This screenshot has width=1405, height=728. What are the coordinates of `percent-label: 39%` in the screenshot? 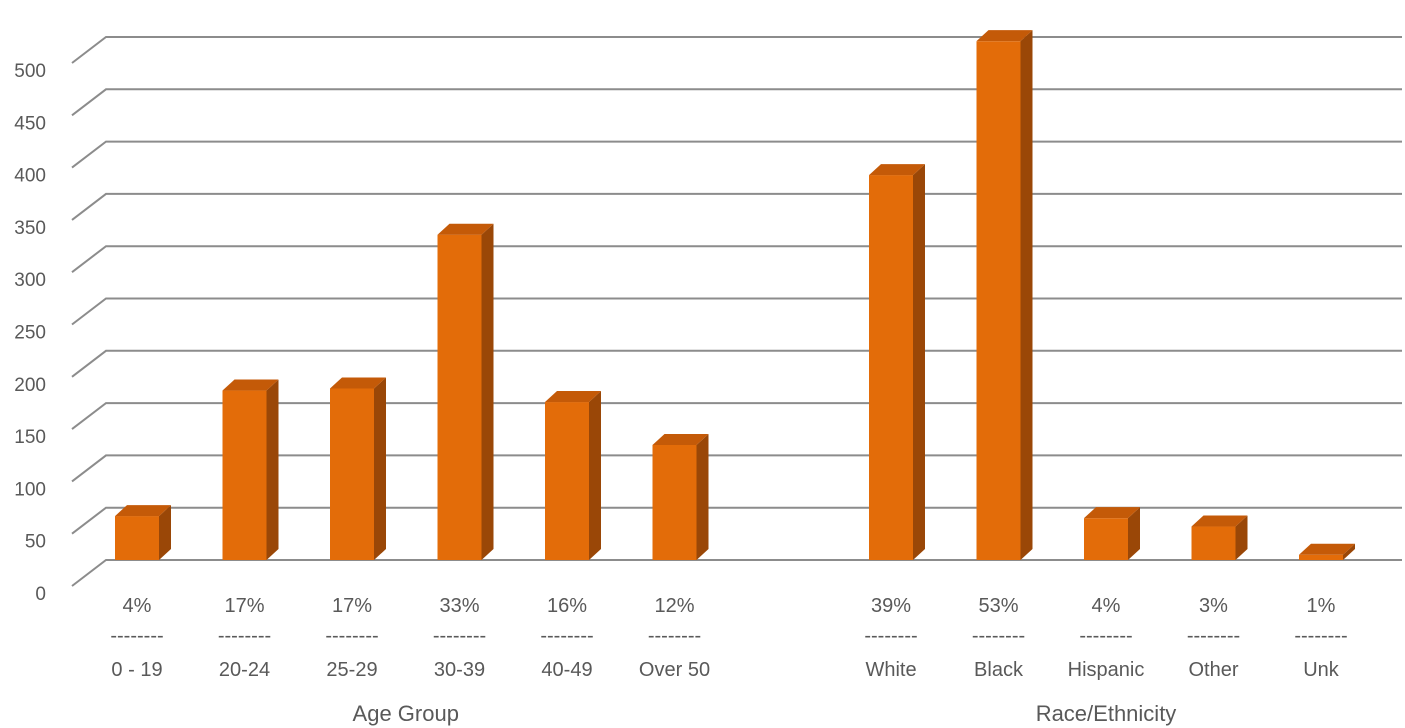 It's located at (891, 606).